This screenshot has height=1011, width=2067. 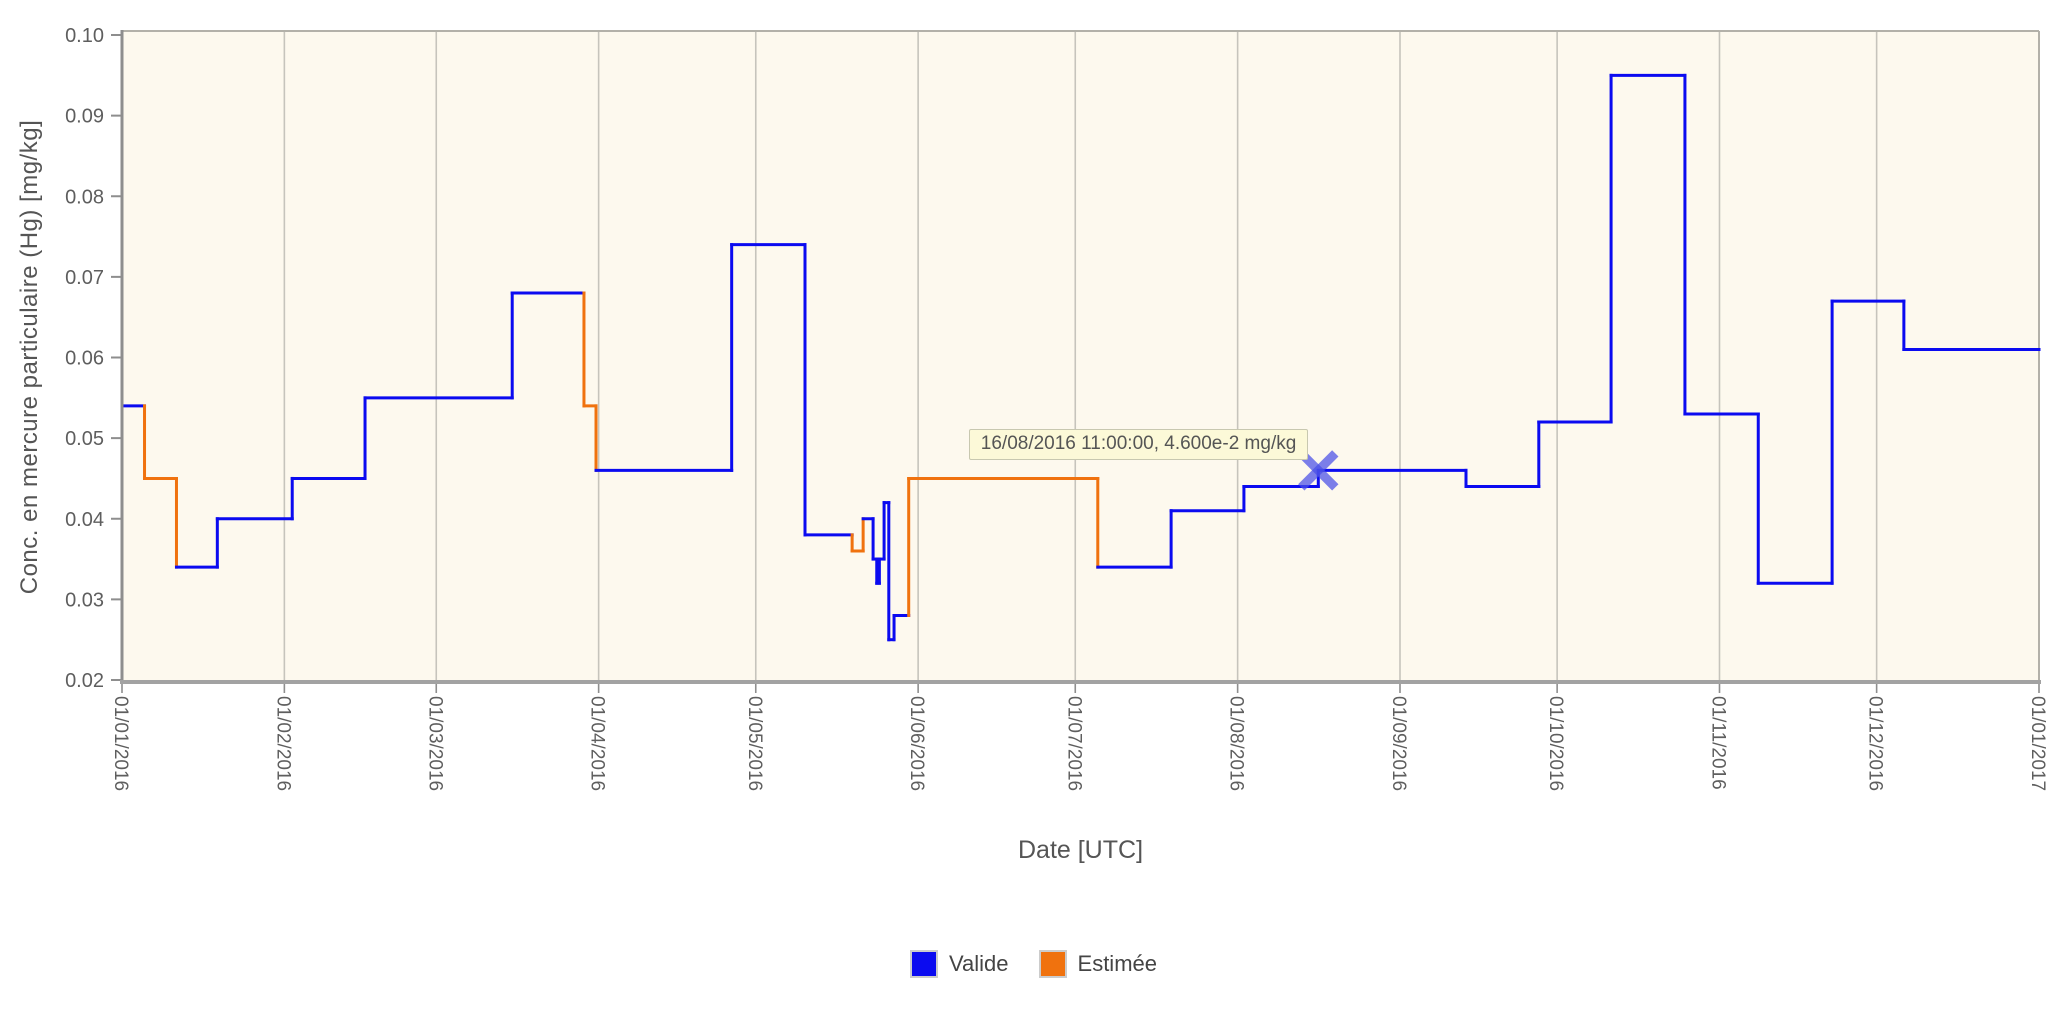 What do you see at coordinates (84, 600) in the screenshot?
I see `y-tick-label: 0.03` at bounding box center [84, 600].